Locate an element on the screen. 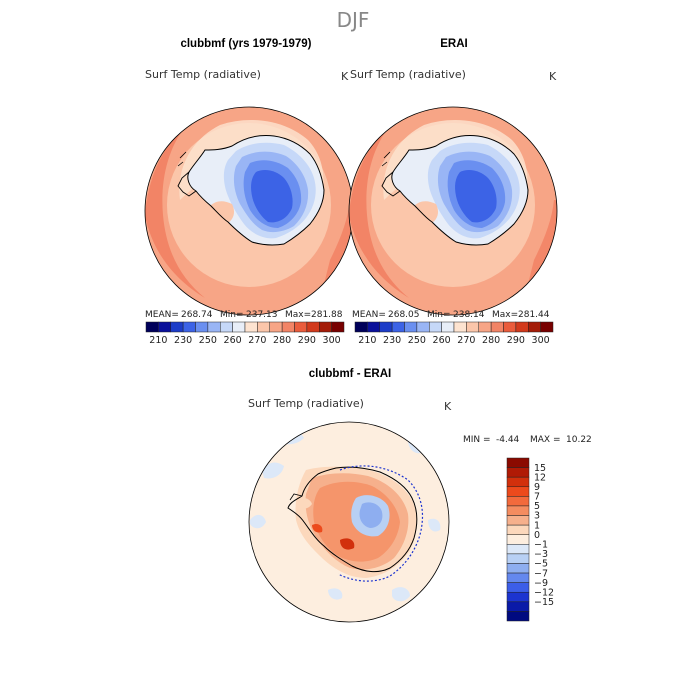 This screenshot has width=700, height=700. panel-erai-units: K is located at coordinates (553, 76).